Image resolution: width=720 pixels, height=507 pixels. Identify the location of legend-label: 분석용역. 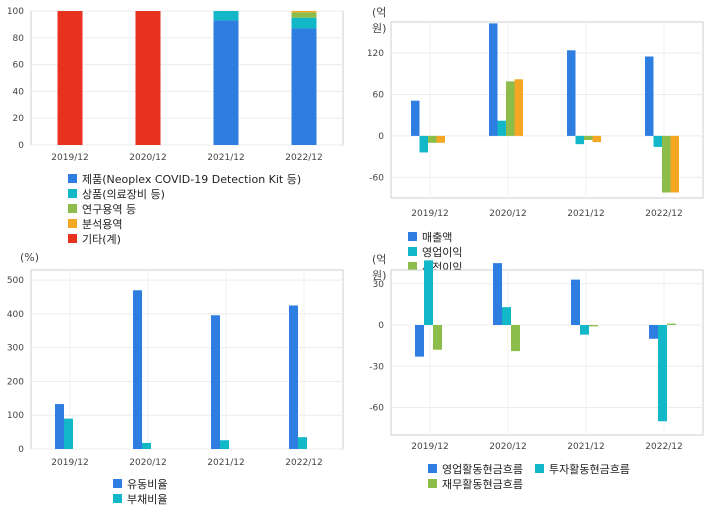
(102, 224).